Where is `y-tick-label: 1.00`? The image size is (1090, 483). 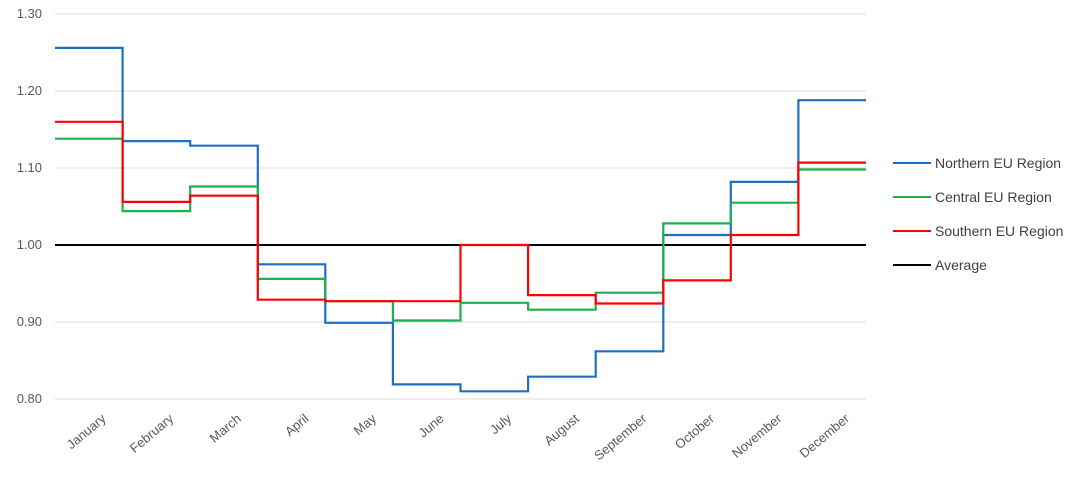
y-tick-label: 1.00 is located at coordinates (29, 244).